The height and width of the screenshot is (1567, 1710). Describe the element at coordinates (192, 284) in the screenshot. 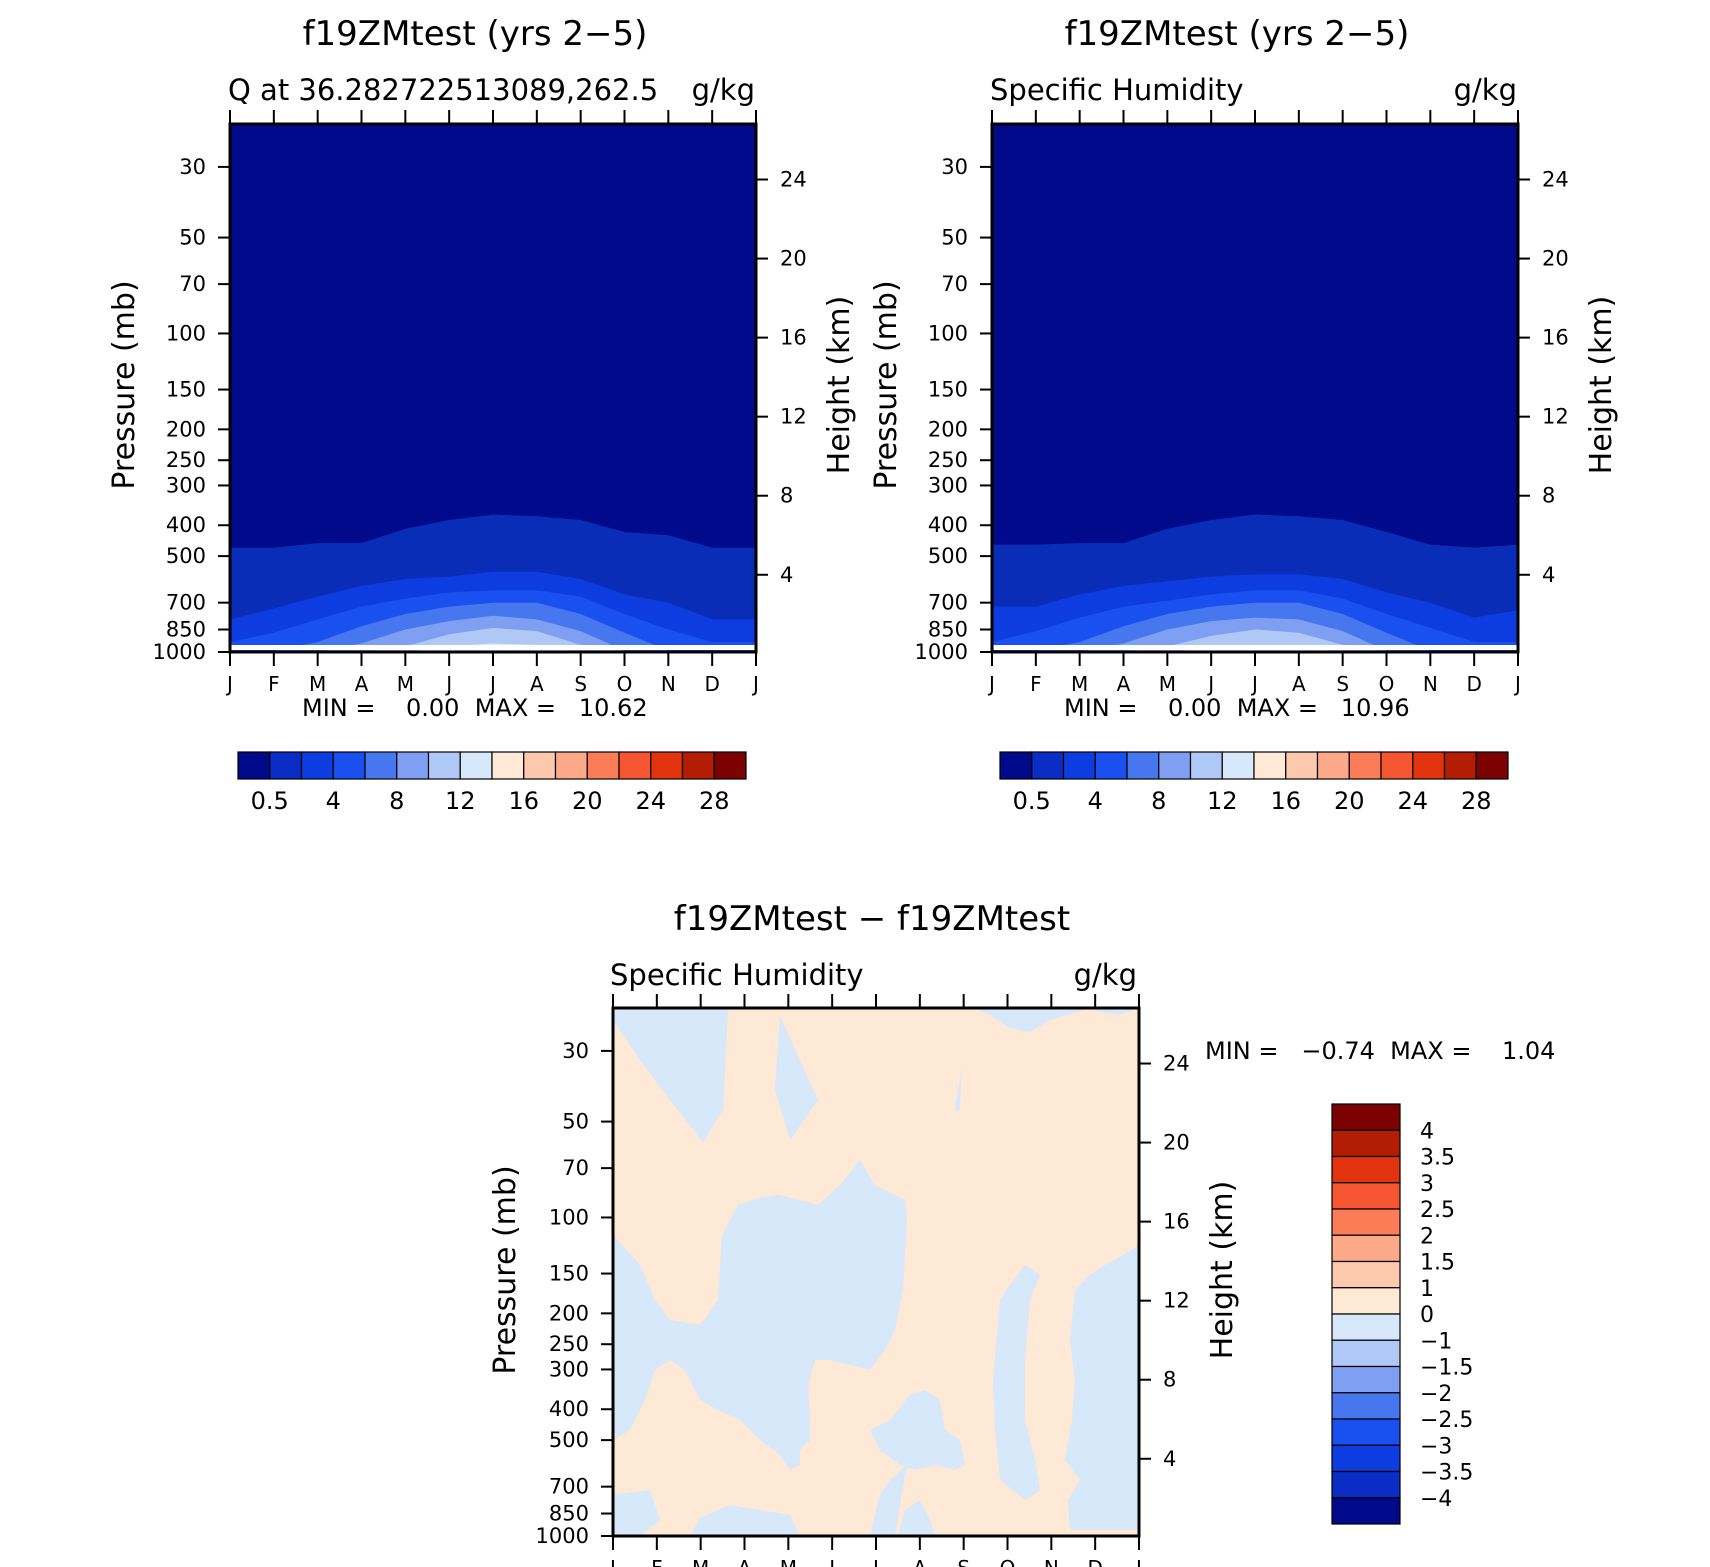

I see `y-tick-label: 70` at that location.